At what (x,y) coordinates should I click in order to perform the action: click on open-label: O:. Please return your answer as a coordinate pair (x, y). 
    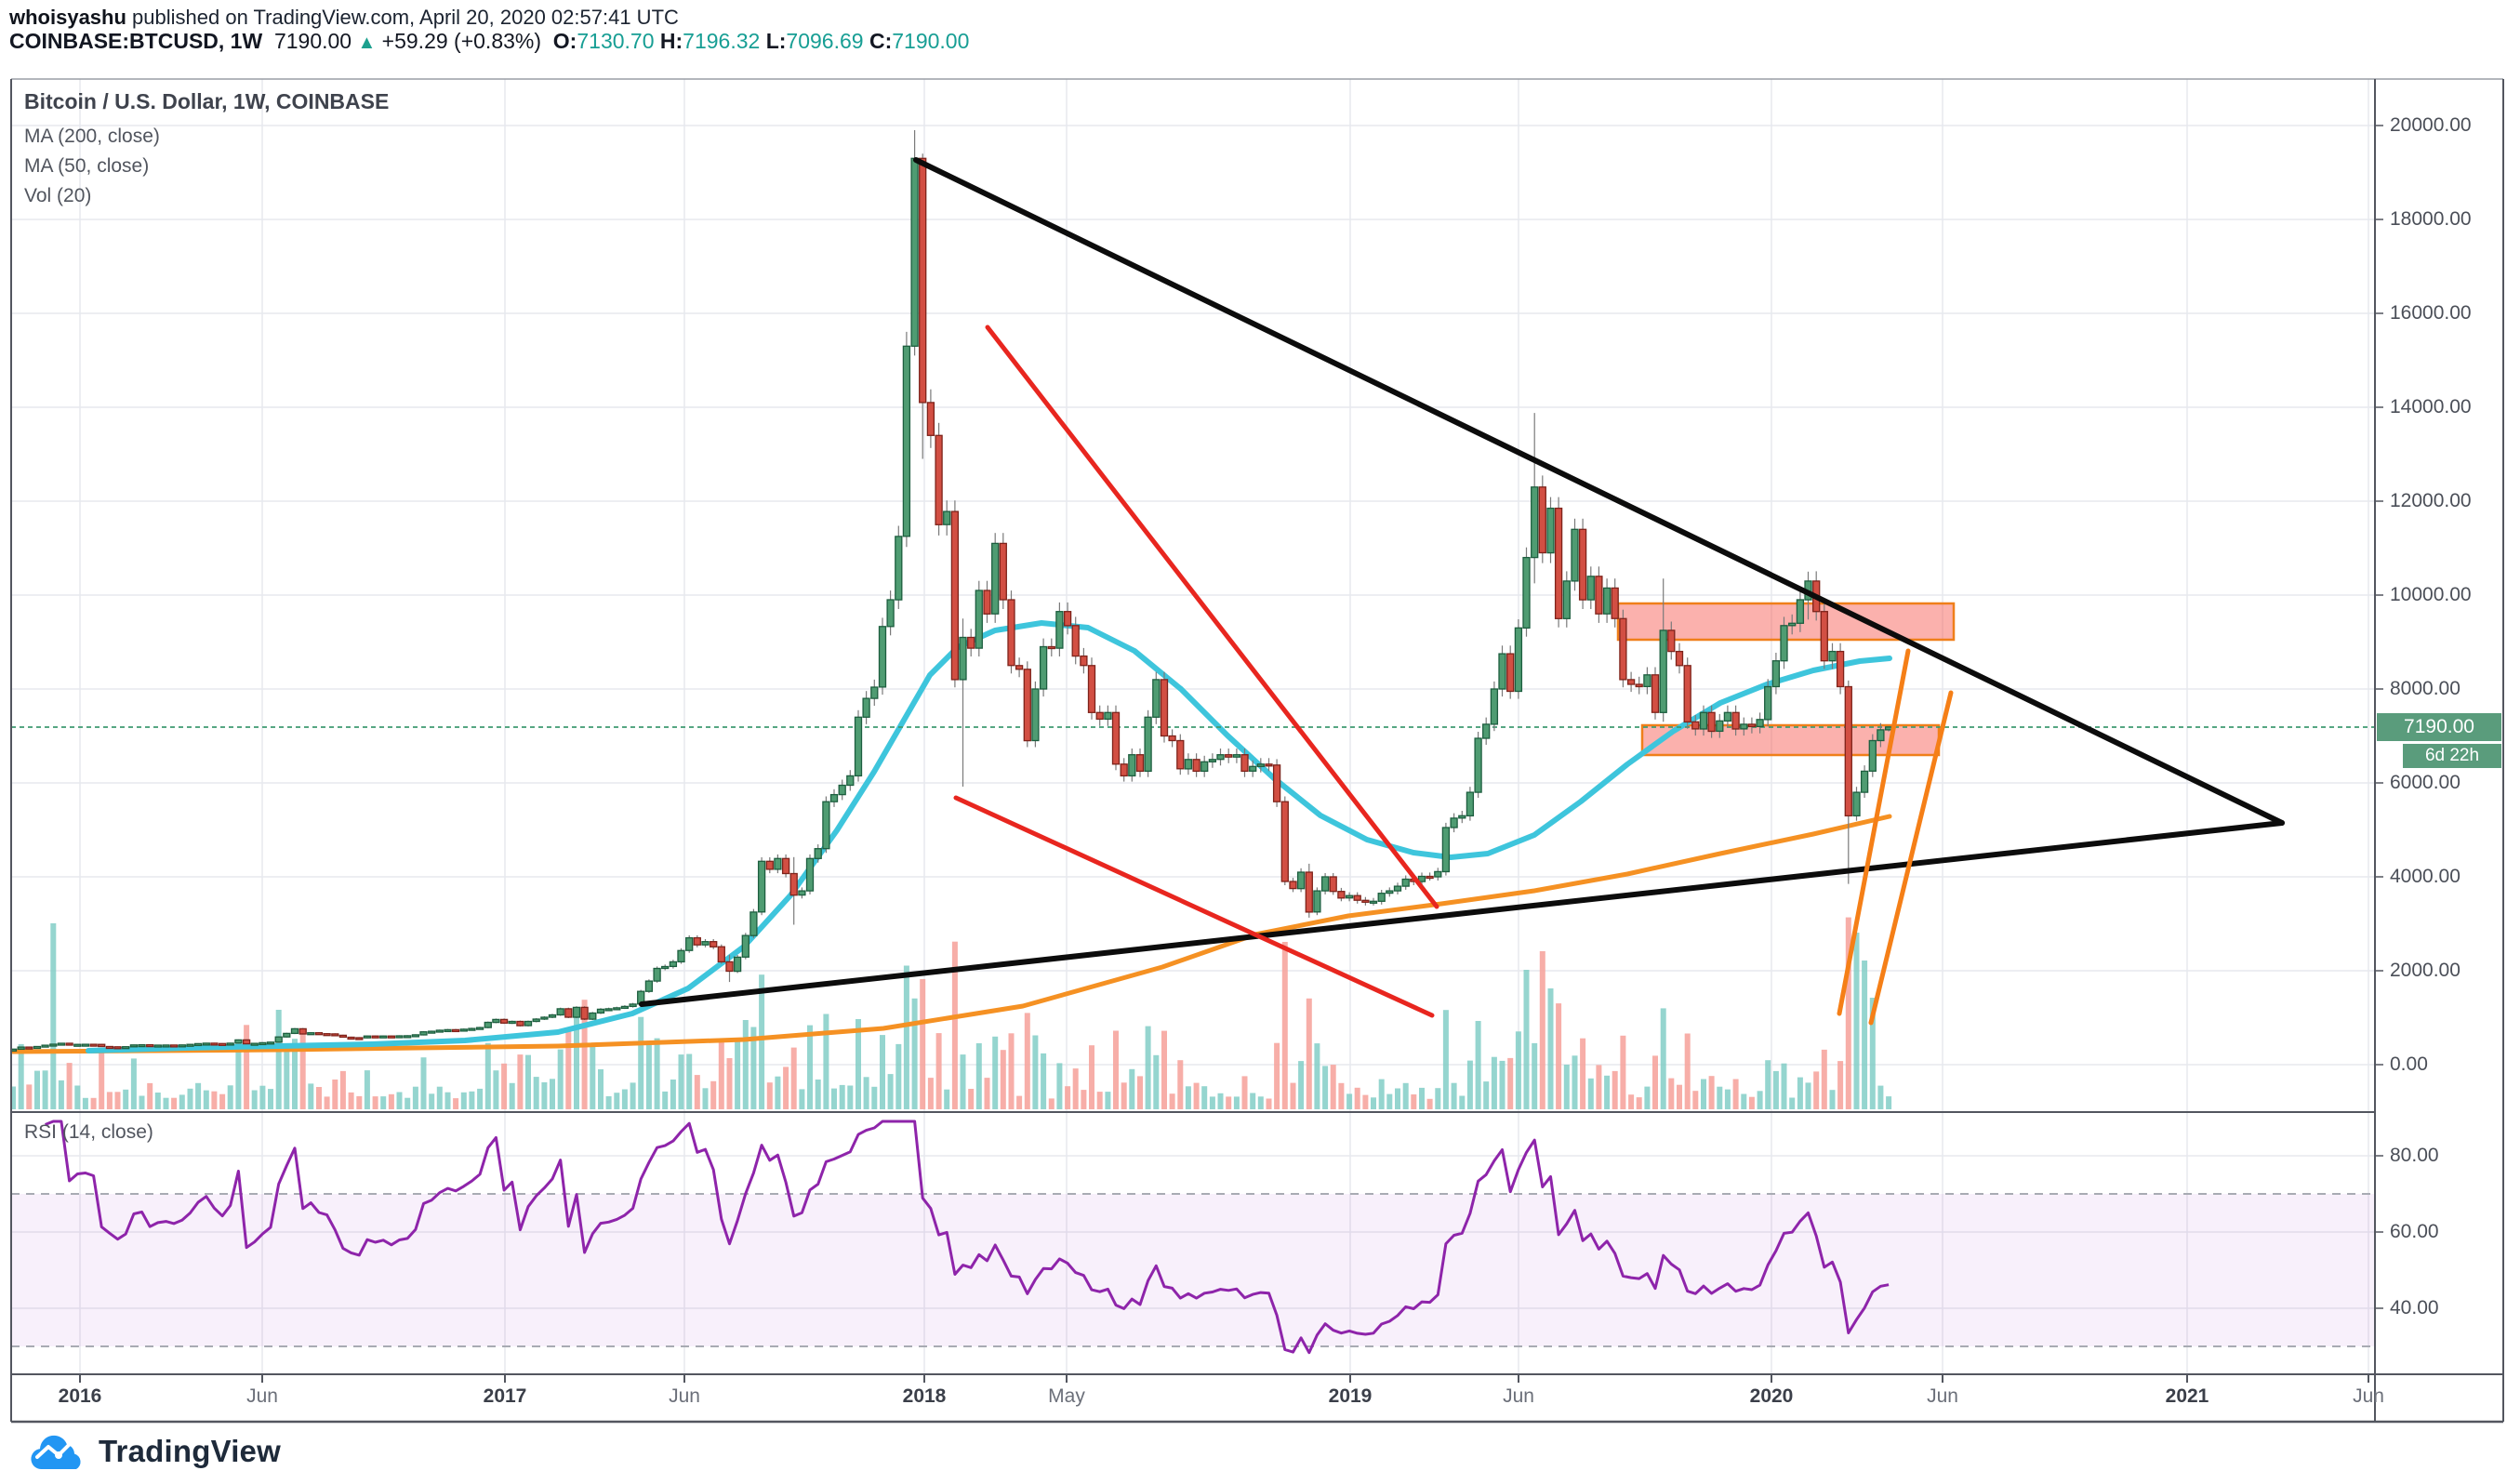
    Looking at the image, I should click on (564, 41).